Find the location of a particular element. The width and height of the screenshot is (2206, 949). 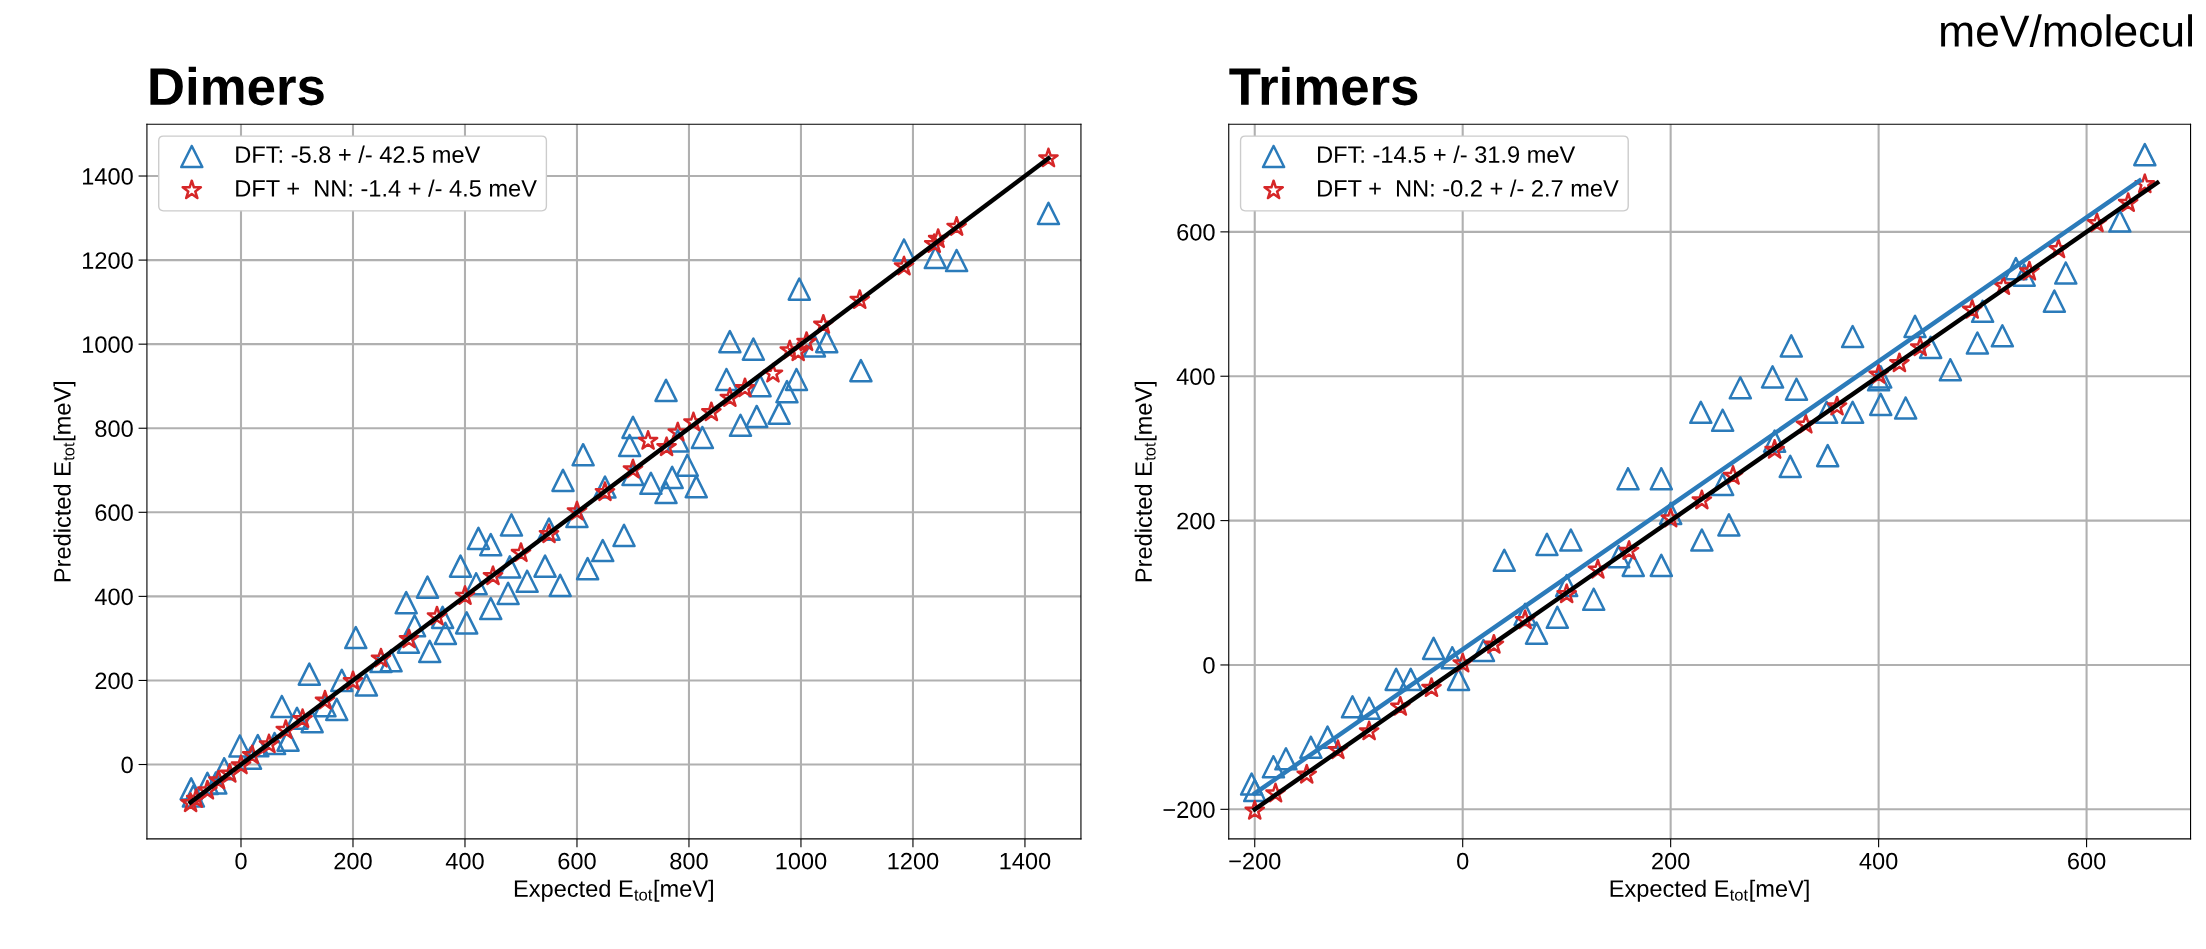

legend-label: DFT + NN: -0.2 + /- 2.7 meV is located at coordinates (1468, 188).